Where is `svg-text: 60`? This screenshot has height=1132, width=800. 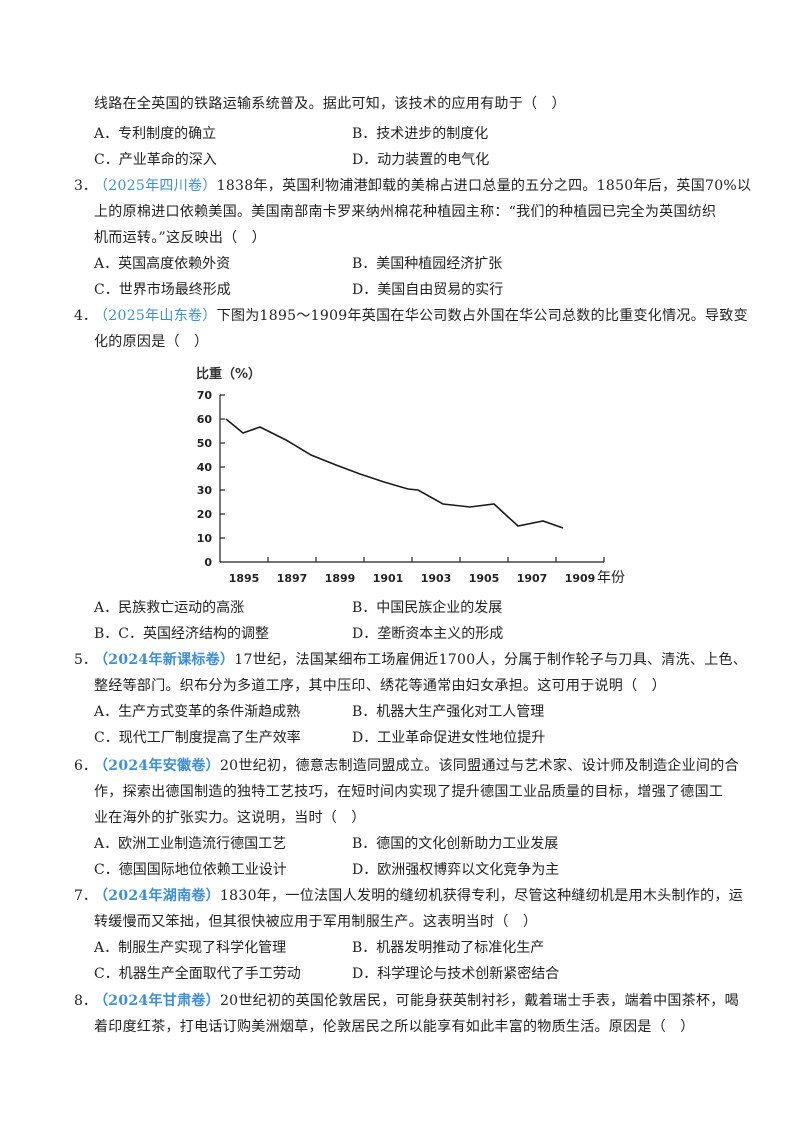
svg-text: 60 is located at coordinates (205, 419).